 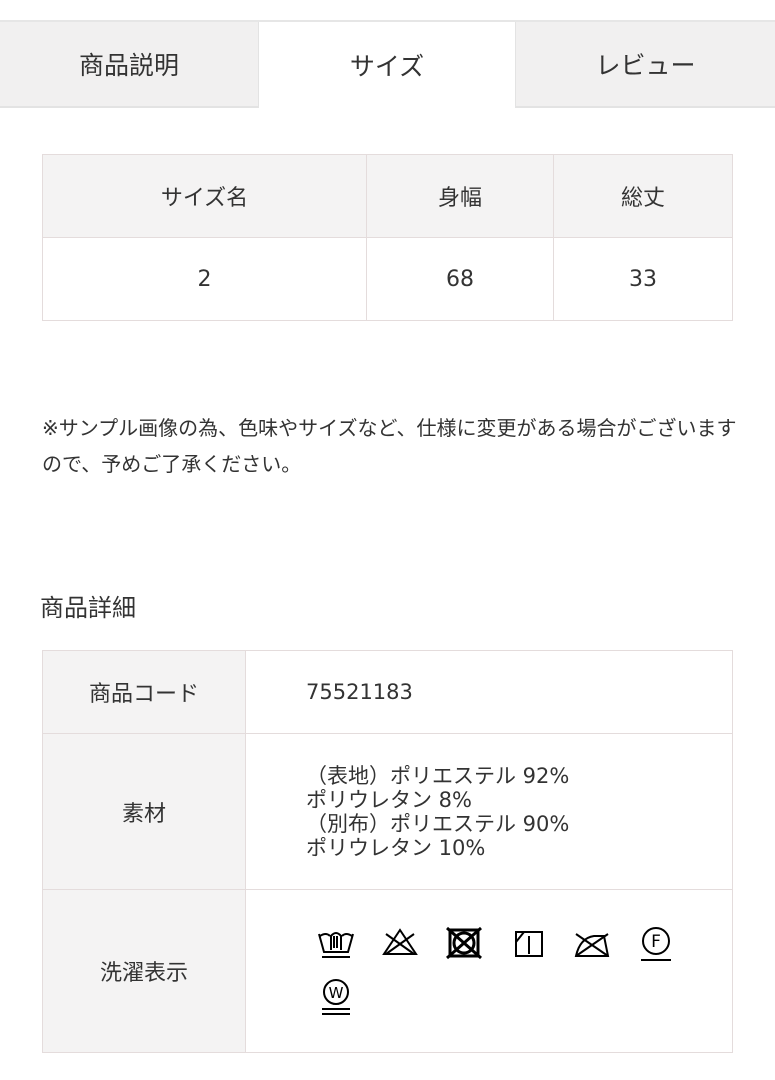 I want to click on table-row: 商品コード 75521183, so click(x=387, y=692).